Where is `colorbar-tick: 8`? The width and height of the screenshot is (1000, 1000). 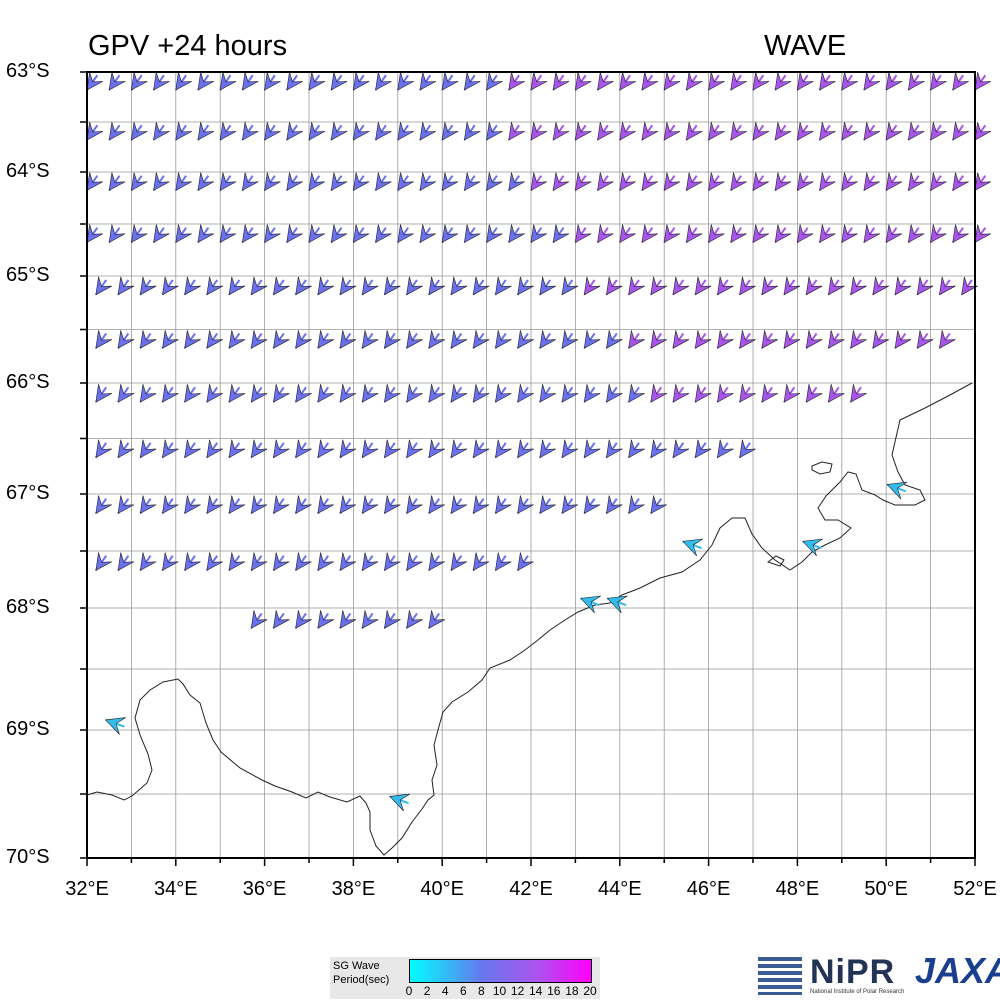 colorbar-tick: 8 is located at coordinates (481, 991).